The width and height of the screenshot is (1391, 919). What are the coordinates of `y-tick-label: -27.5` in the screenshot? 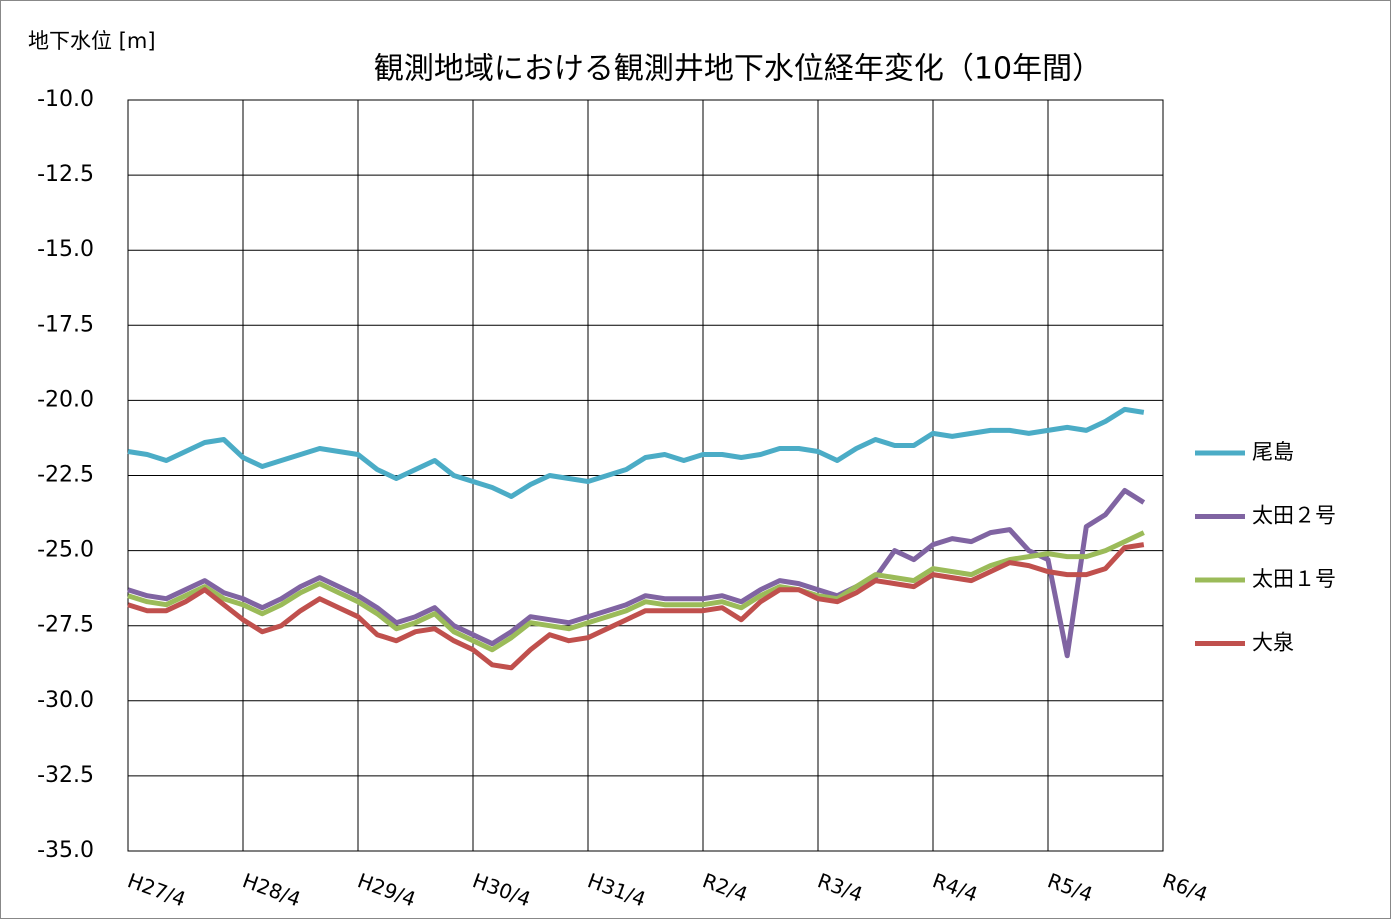 It's located at (65, 625).